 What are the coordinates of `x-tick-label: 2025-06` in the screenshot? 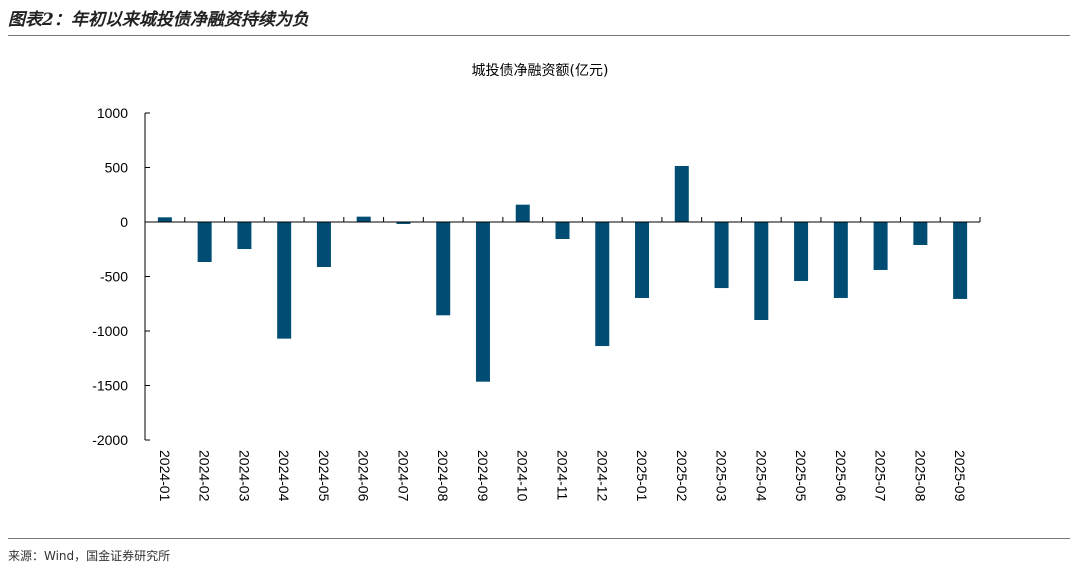 It's located at (841, 476).